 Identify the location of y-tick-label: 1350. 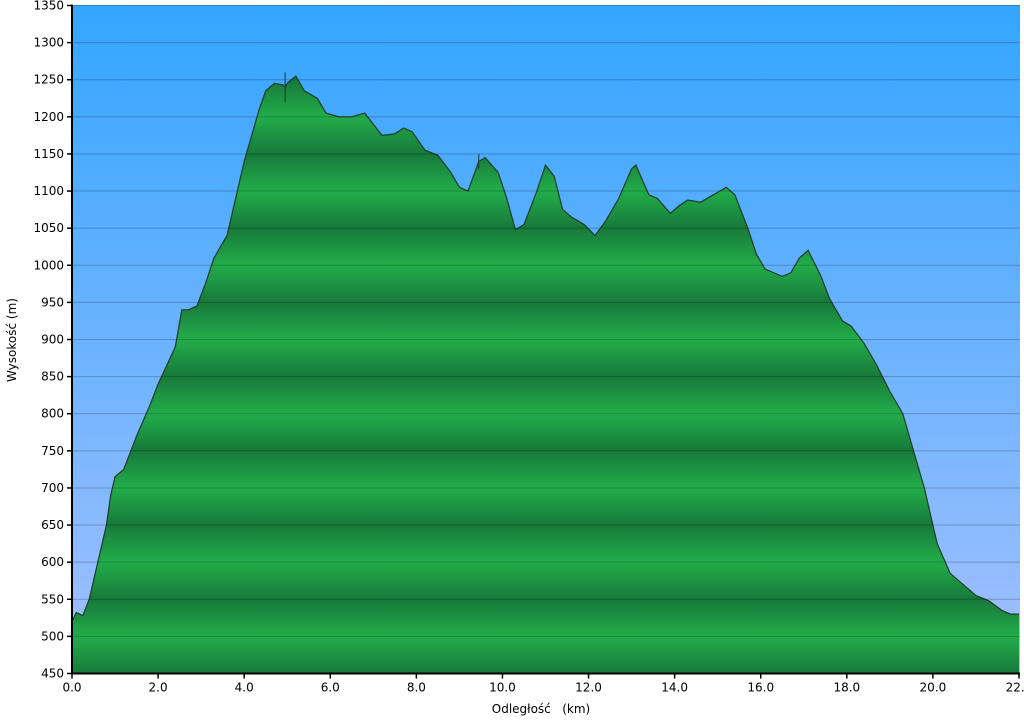
(48, 6).